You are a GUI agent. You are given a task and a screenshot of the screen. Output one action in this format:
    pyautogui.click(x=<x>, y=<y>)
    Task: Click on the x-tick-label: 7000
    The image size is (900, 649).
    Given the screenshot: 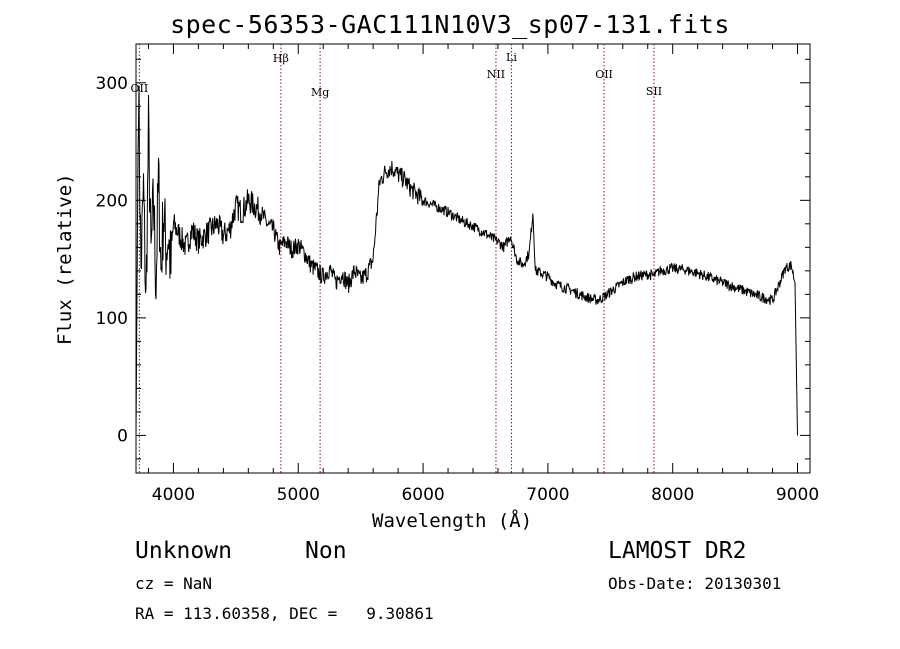 What is the action you would take?
    pyautogui.click(x=547, y=495)
    